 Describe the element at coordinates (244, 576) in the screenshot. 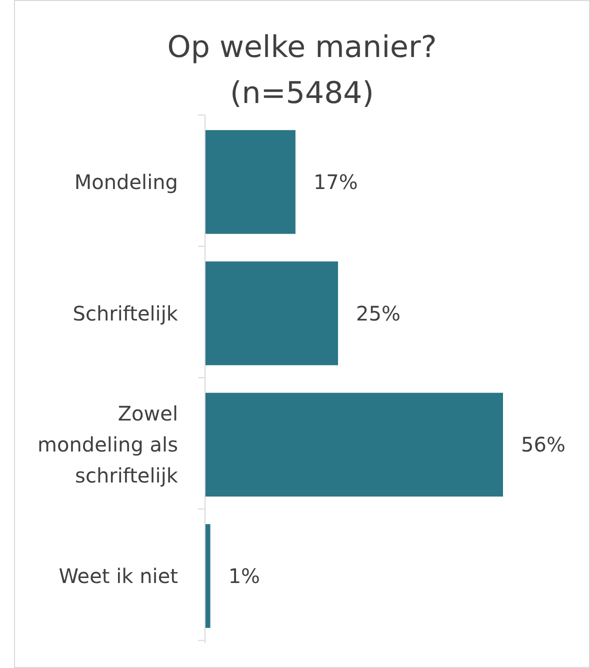

I see `data-label: 1%` at that location.